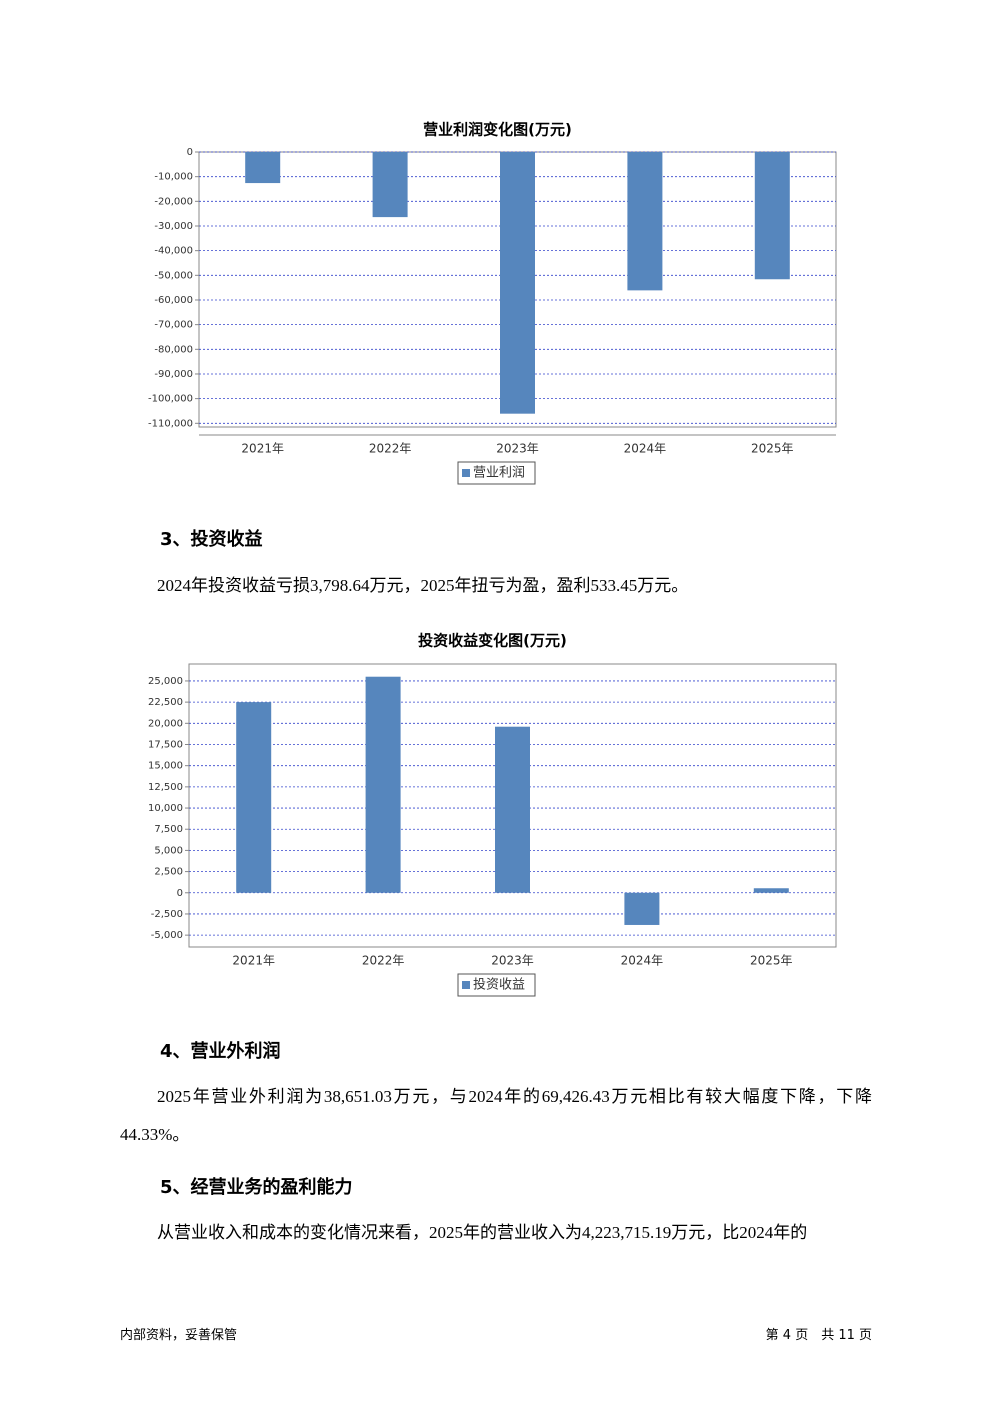  I want to click on heading: 3、投资收益, so click(211, 539).